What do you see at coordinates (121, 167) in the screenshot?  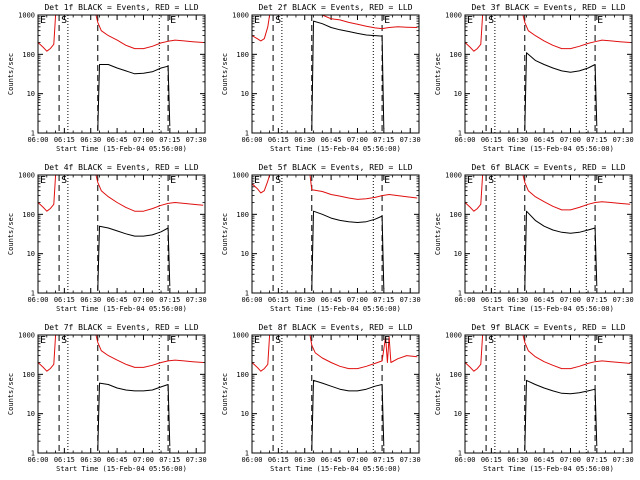 I see `panel-title: Det 4f BLACK = Events, RED = LLD` at bounding box center [121, 167].